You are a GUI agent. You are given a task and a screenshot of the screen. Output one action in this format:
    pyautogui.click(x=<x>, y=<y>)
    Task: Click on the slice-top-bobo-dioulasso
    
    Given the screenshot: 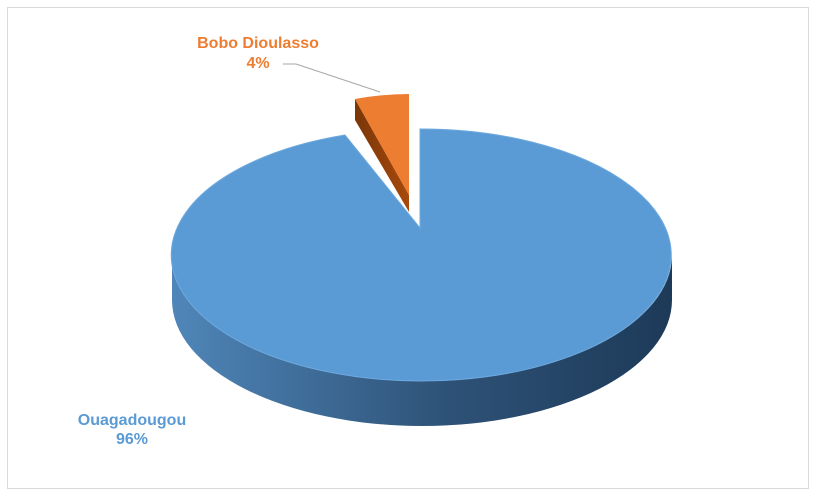 What is the action you would take?
    pyautogui.click(x=382, y=144)
    